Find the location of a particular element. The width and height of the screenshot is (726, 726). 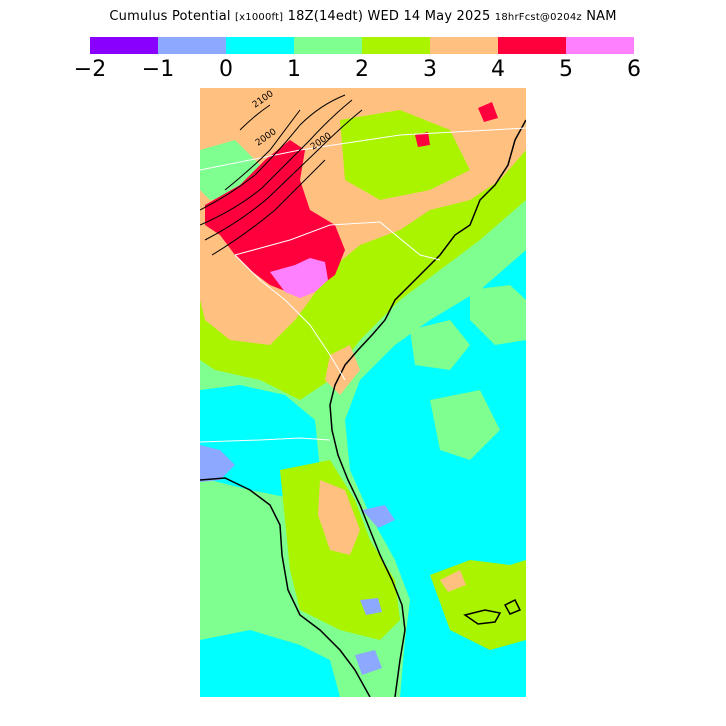

state-border-sc-ga is located at coordinates (290, 317).